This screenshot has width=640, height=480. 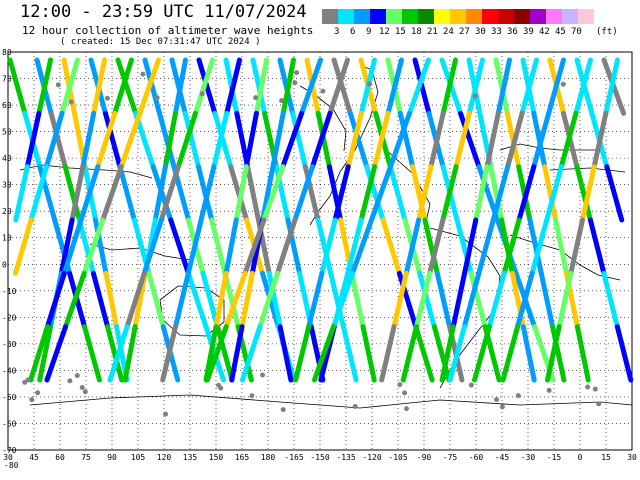 I want to click on legend-label: 18, so click(x=416, y=32).